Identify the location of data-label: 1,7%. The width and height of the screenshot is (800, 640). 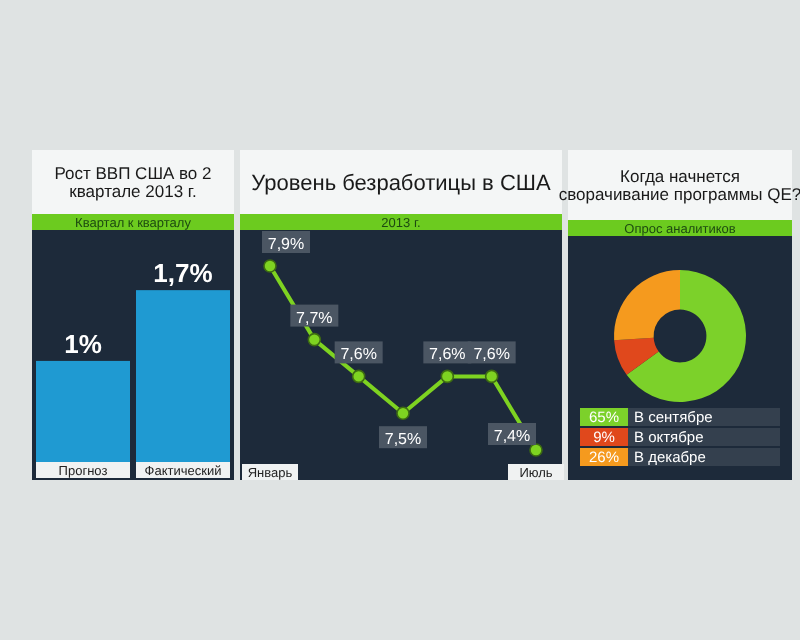
(183, 273).